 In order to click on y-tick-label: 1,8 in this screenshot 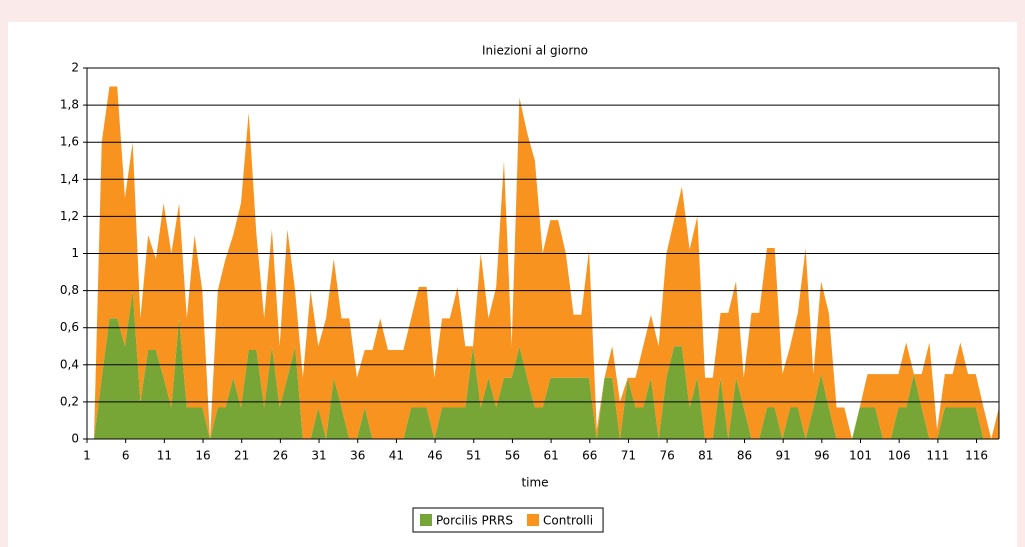, I will do `click(69, 105)`.